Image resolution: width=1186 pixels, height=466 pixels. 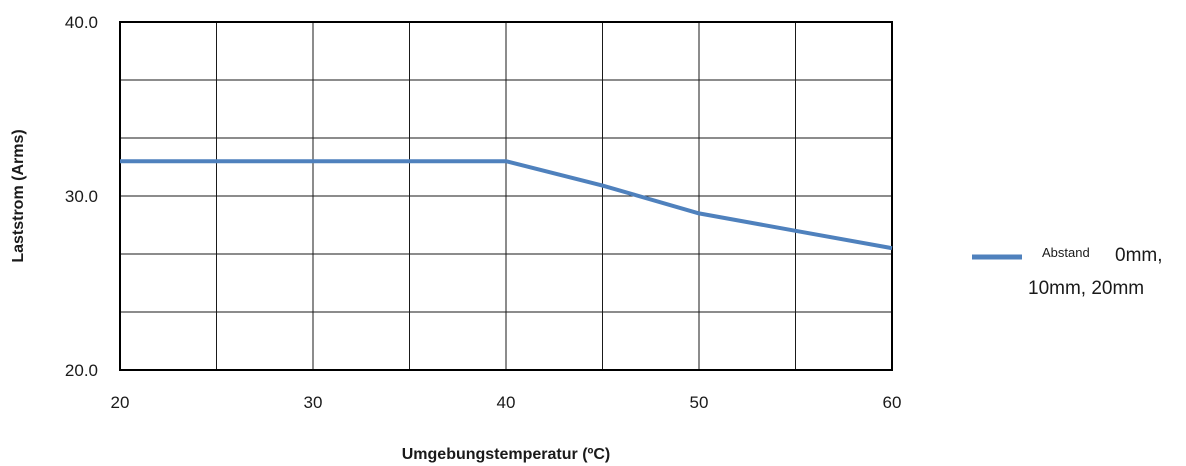 I want to click on series-layer, so click(x=506, y=205).